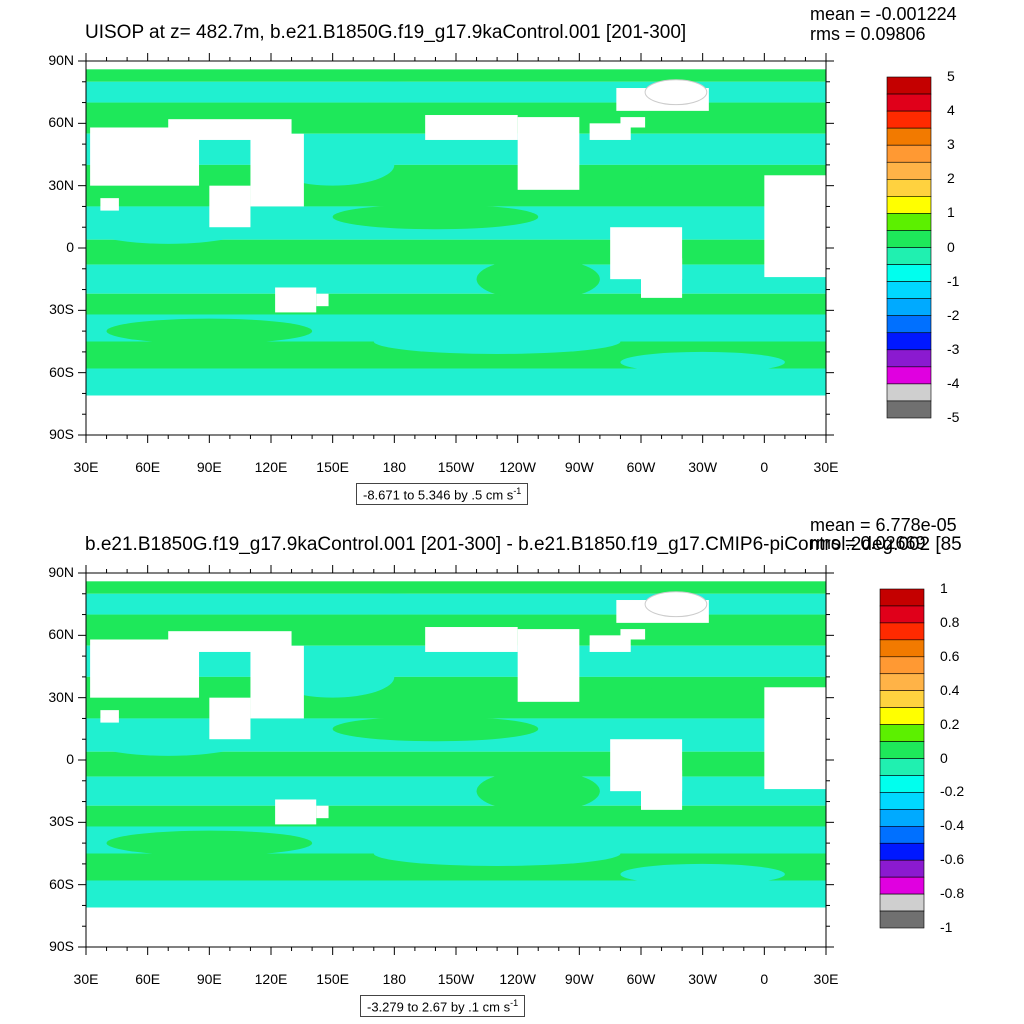  I want to click on lat-tick-label: 30S, so click(61, 309).